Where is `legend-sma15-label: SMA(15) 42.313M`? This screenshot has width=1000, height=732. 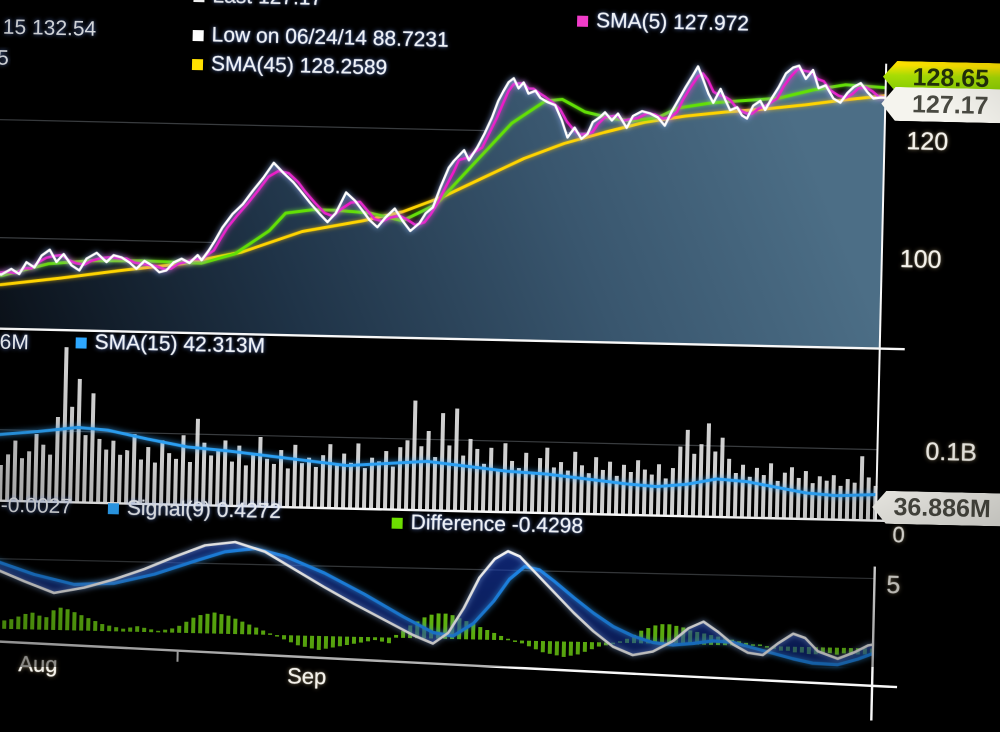 legend-sma15-label: SMA(15) 42.313M is located at coordinates (180, 344).